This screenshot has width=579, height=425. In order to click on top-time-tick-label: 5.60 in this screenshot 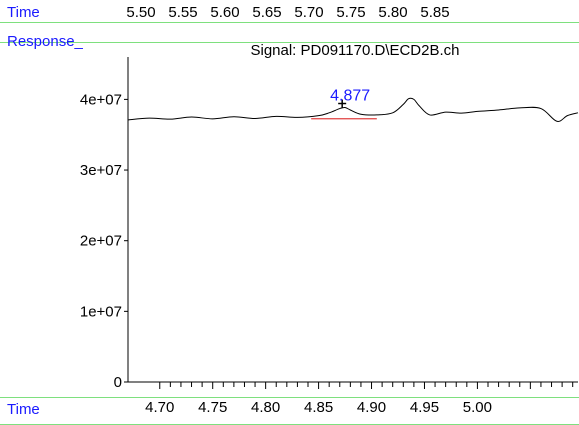, I will do `click(225, 12)`.